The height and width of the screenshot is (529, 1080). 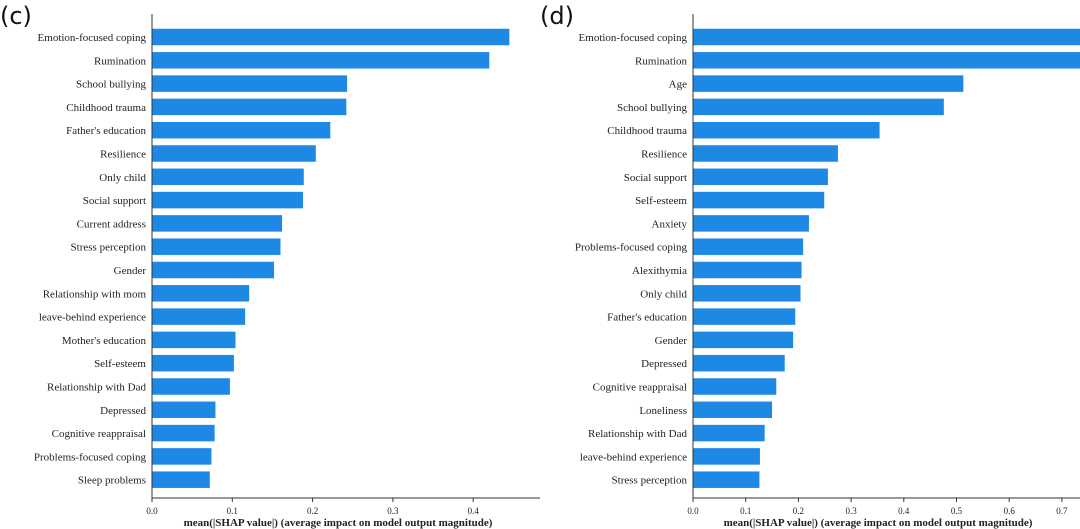 I want to click on category-label: Sleep problems, so click(x=112, y=481).